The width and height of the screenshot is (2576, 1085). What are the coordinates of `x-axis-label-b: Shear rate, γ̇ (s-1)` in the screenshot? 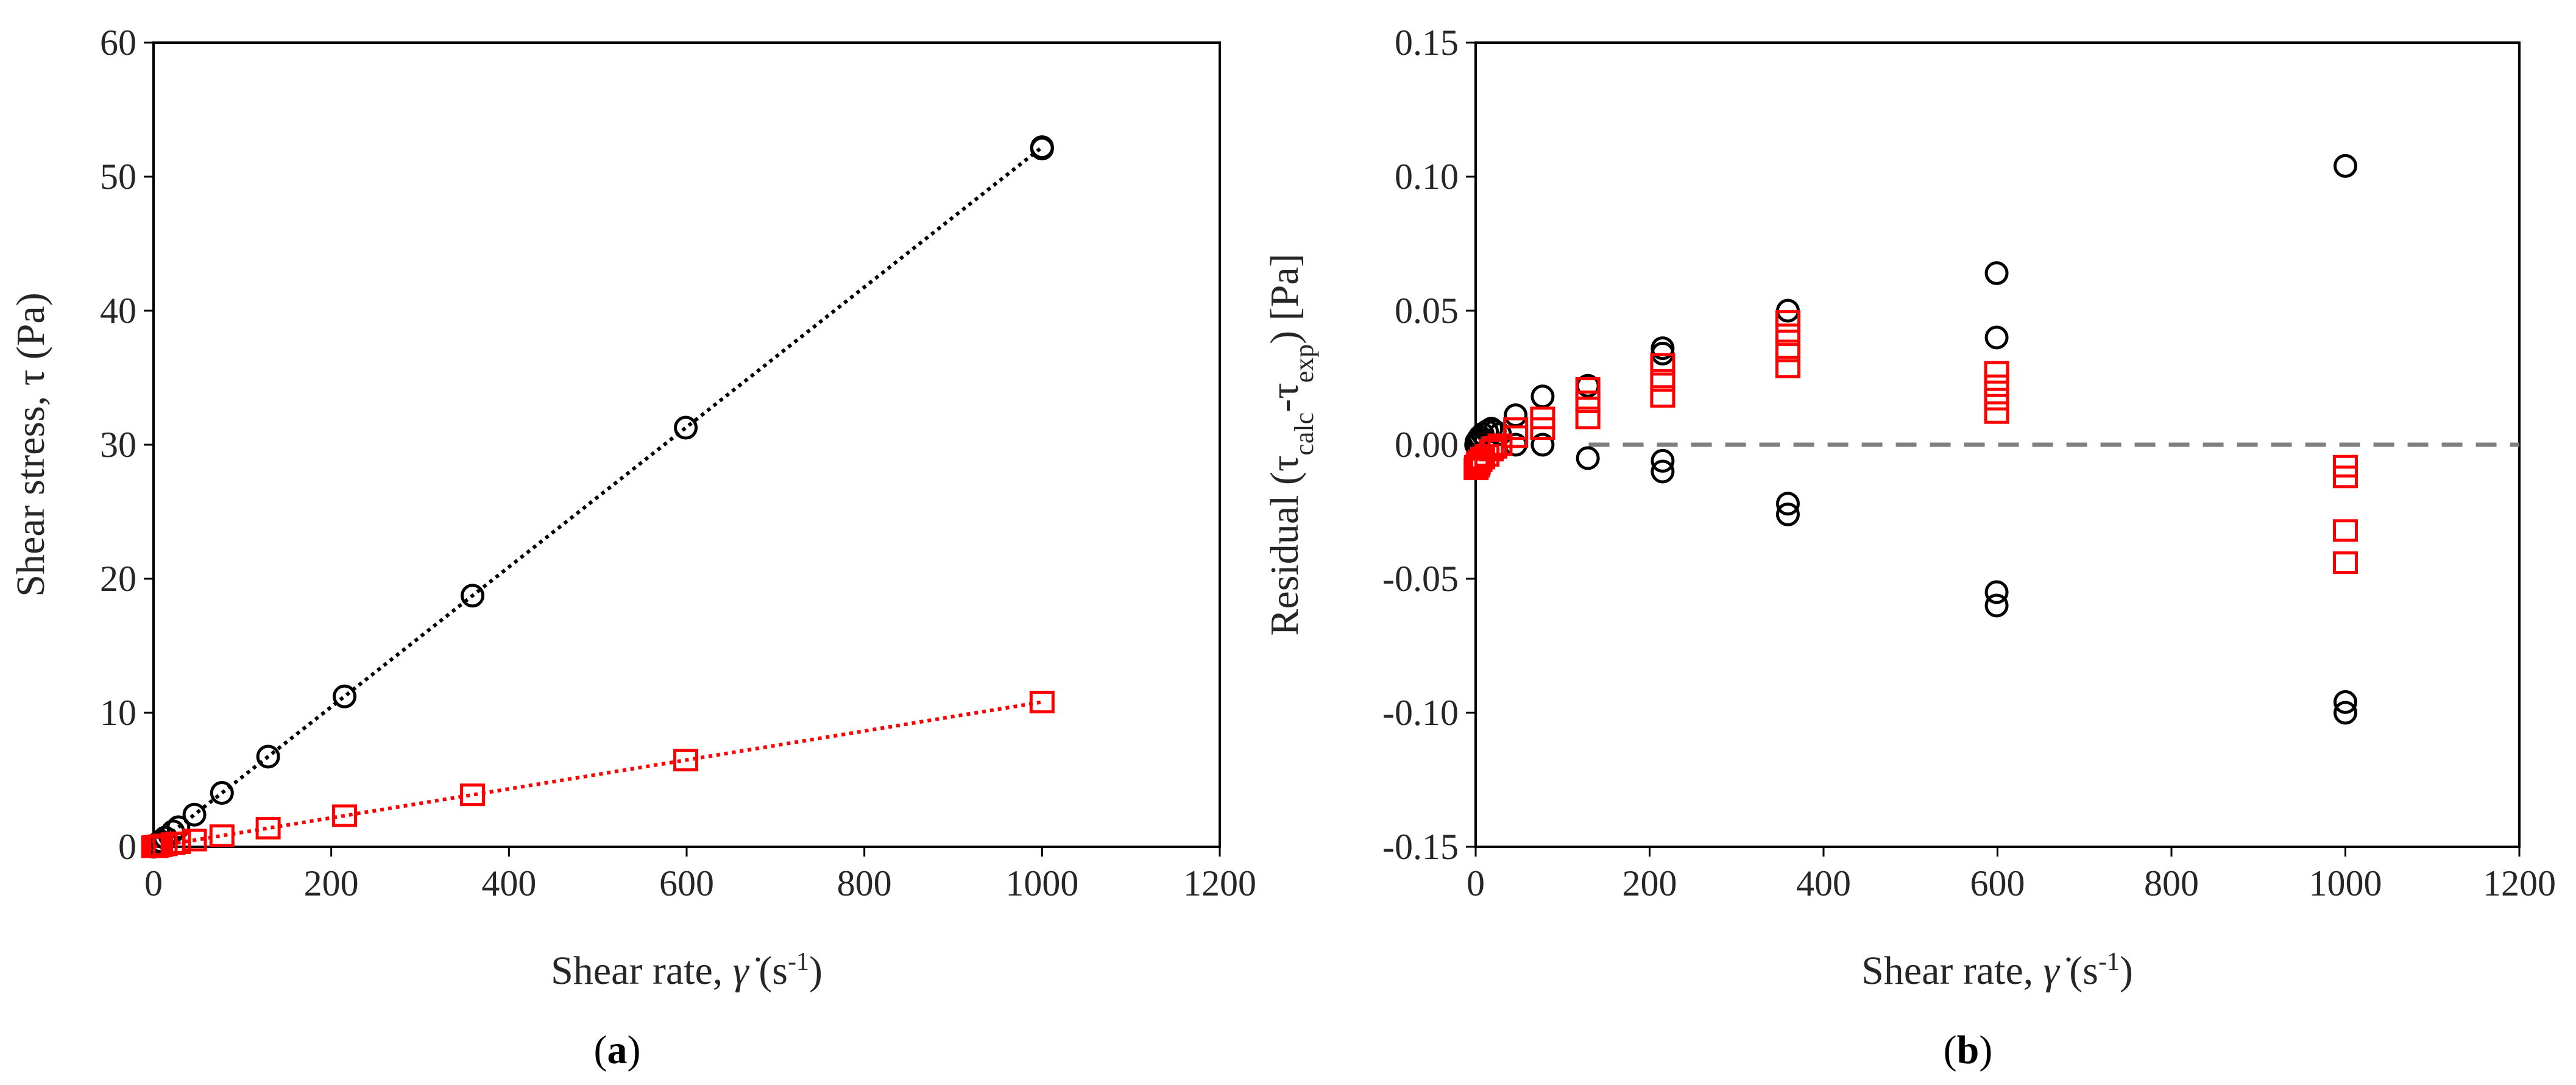 It's located at (1997, 970).